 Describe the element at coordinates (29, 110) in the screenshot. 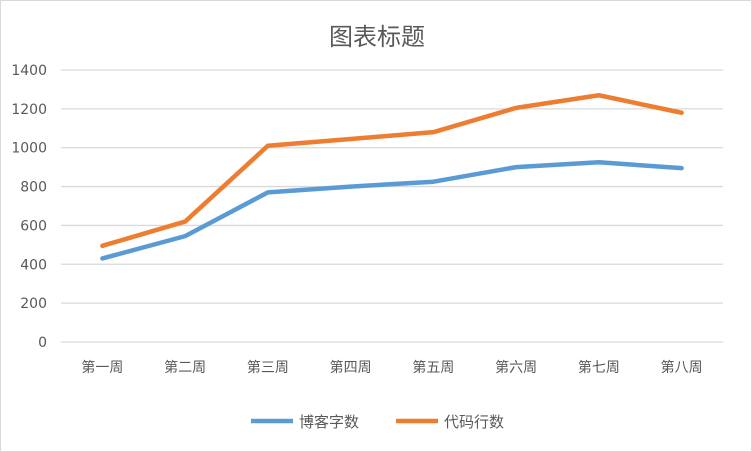

I see `y-tick-label: 1200` at that location.